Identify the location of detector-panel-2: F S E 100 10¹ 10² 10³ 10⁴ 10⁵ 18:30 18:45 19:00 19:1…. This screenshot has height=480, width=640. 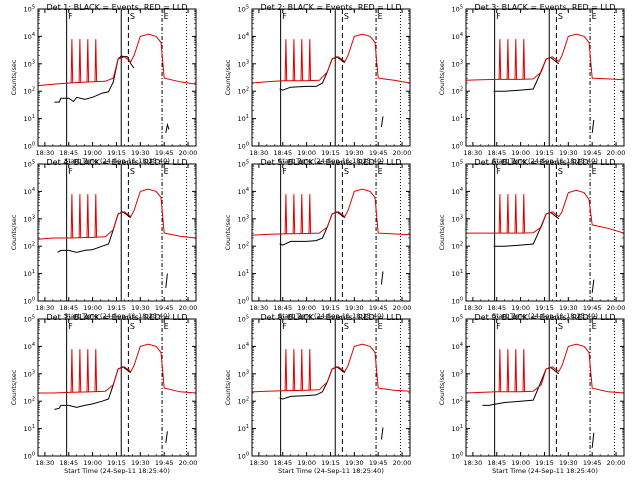
(317, 84).